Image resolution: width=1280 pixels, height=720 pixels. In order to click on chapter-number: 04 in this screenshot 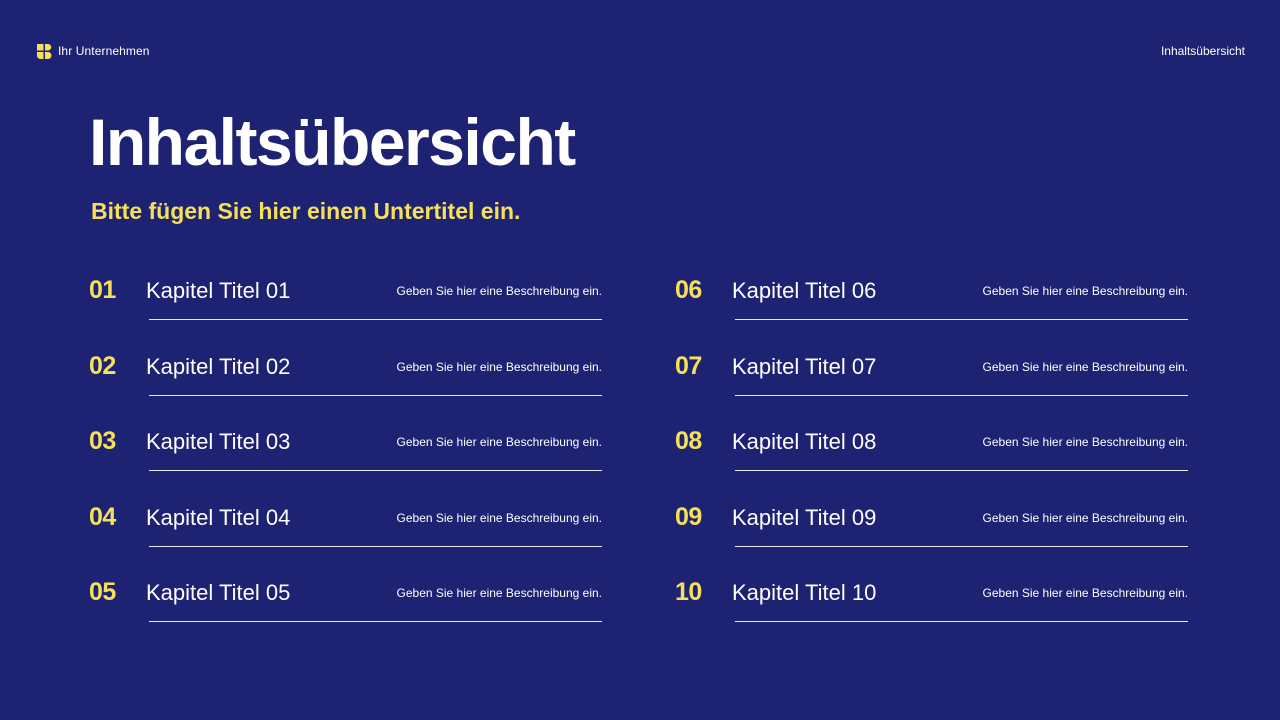, I will do `click(102, 516)`.